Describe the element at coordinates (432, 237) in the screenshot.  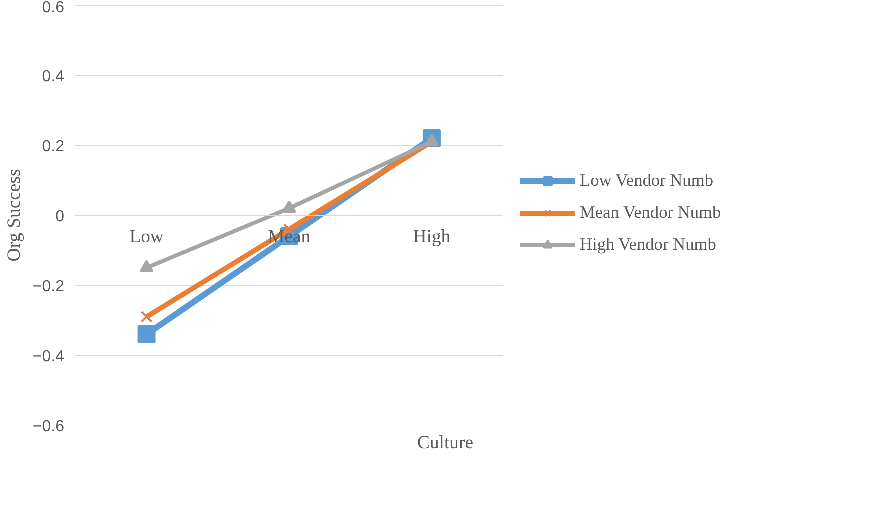
I see `x-tick-label: High` at that location.